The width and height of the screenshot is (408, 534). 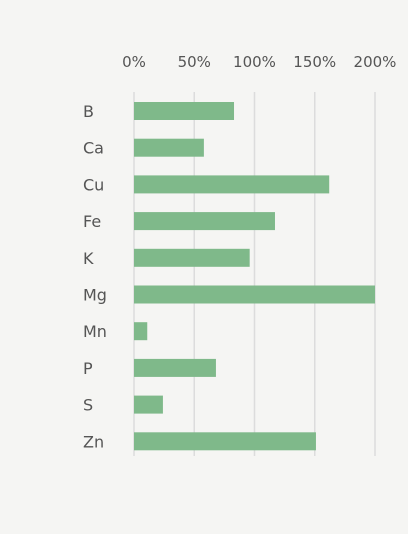 What do you see at coordinates (232, 184) in the screenshot?
I see `bar-cu` at bounding box center [232, 184].